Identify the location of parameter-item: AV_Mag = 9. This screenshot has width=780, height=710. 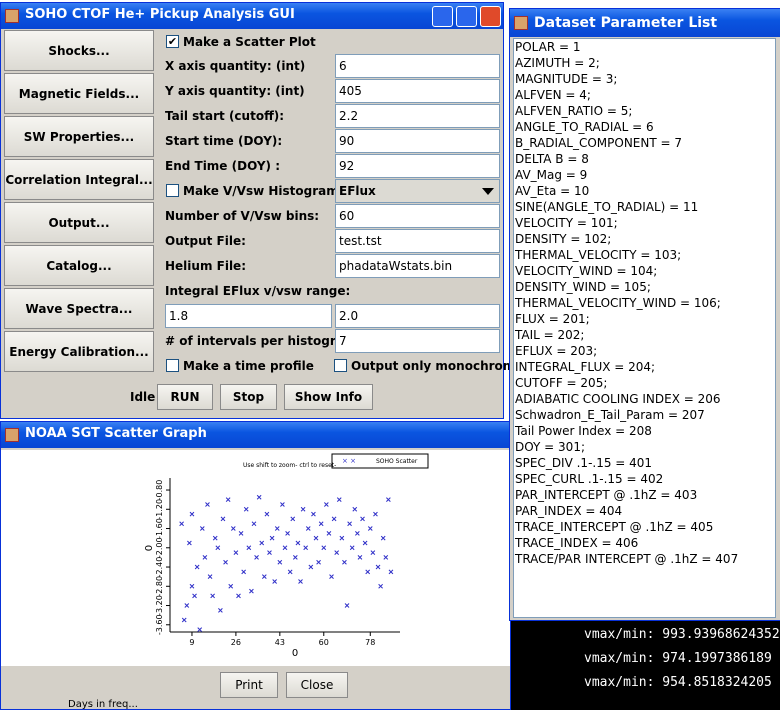
(551, 175).